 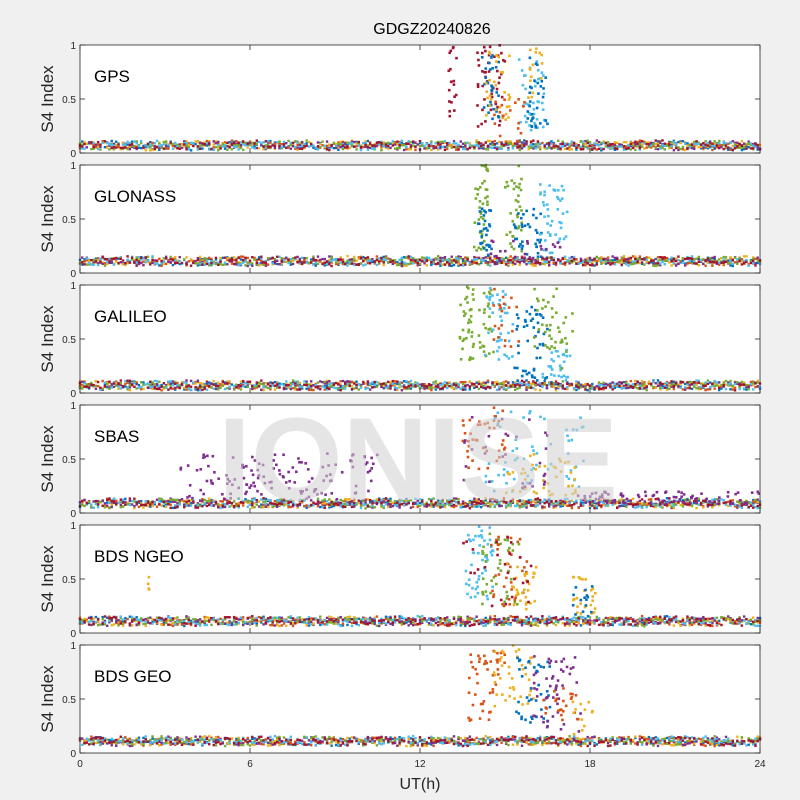 What do you see at coordinates (420, 219) in the screenshot?
I see `plot-area` at bounding box center [420, 219].